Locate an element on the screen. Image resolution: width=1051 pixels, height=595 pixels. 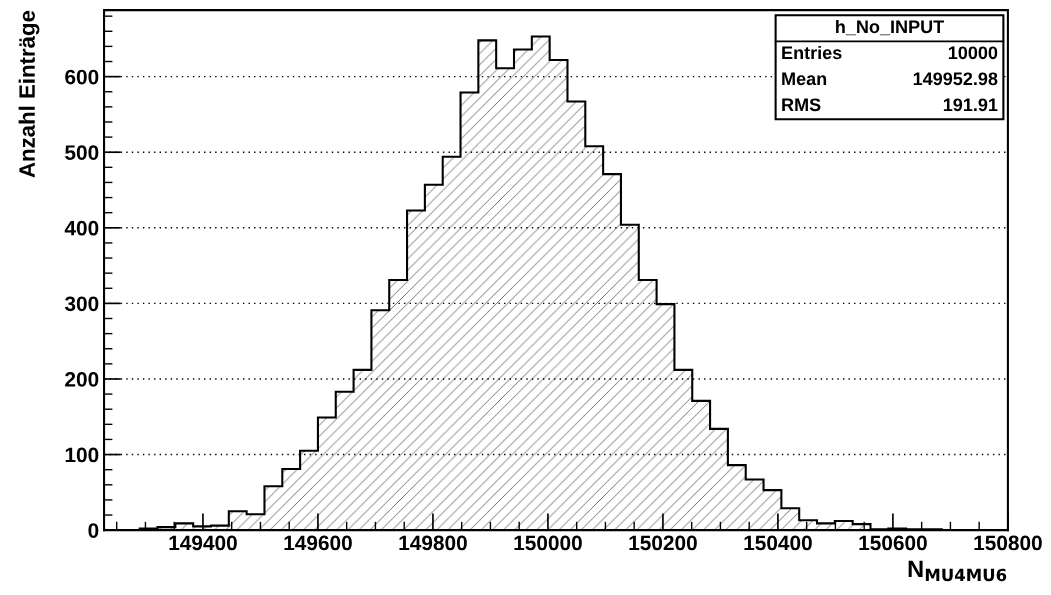
annotation: 10000 is located at coordinates (973, 53).